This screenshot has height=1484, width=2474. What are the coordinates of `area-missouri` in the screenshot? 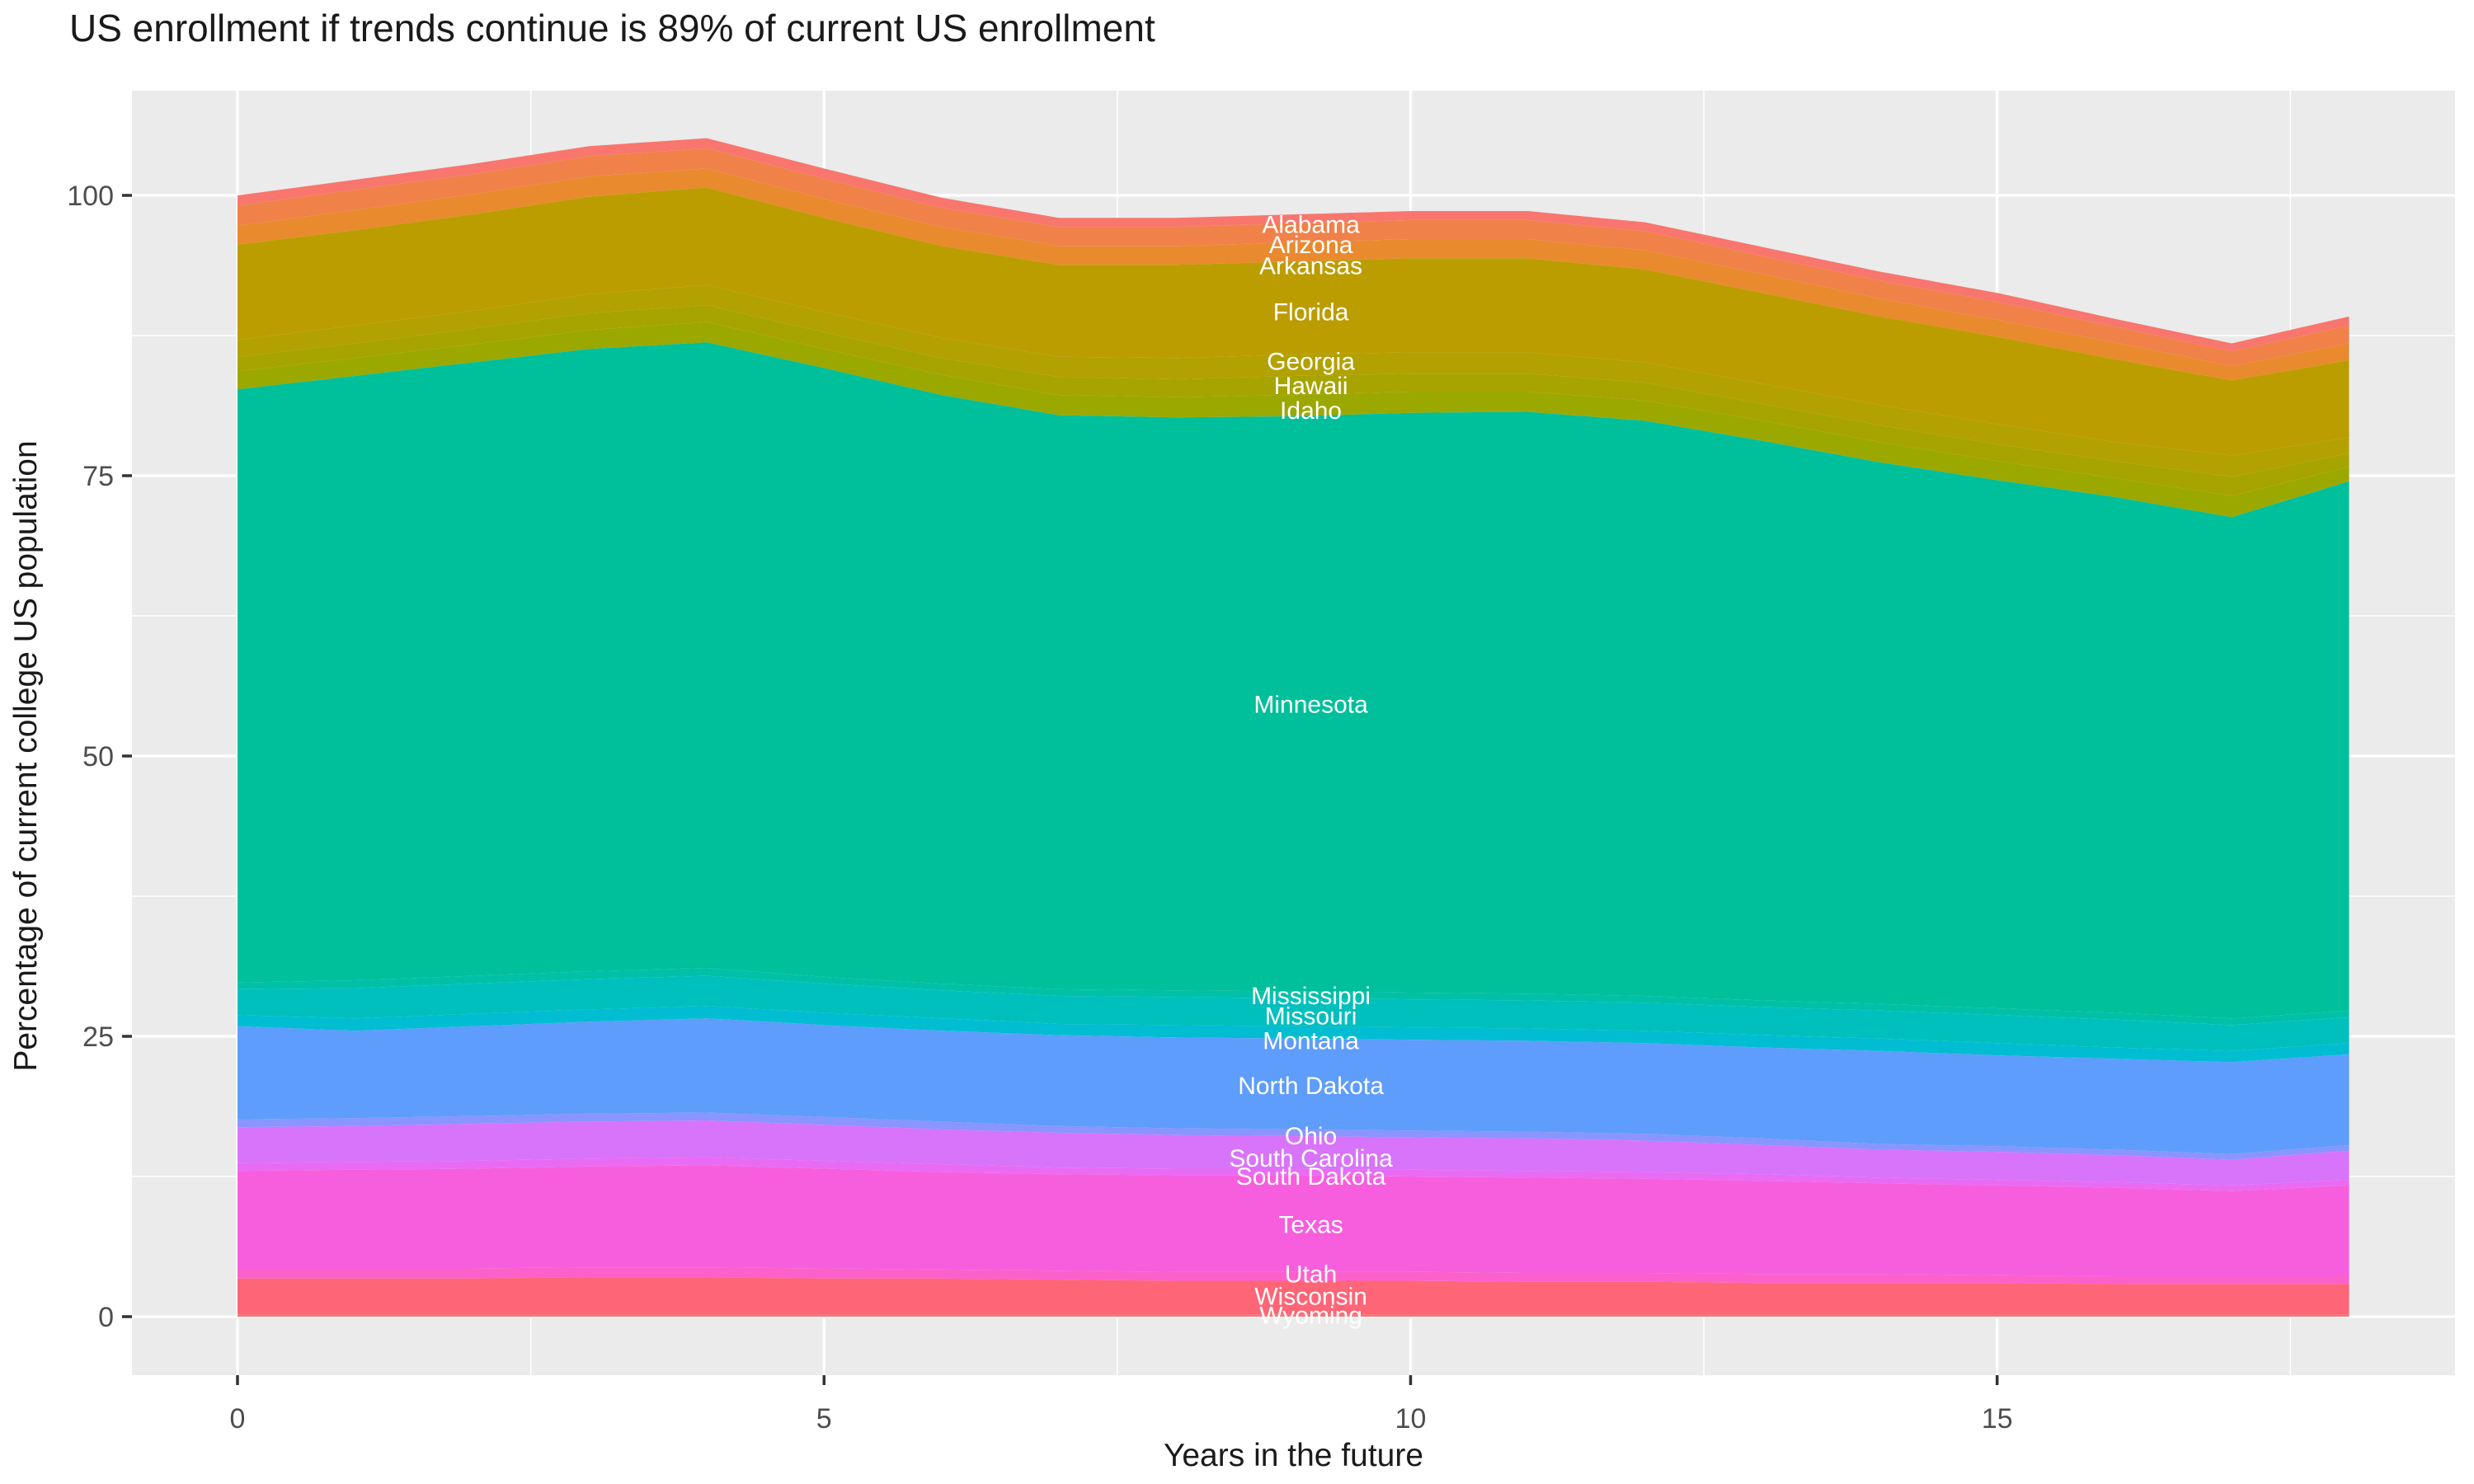 It's located at (1293, 1013).